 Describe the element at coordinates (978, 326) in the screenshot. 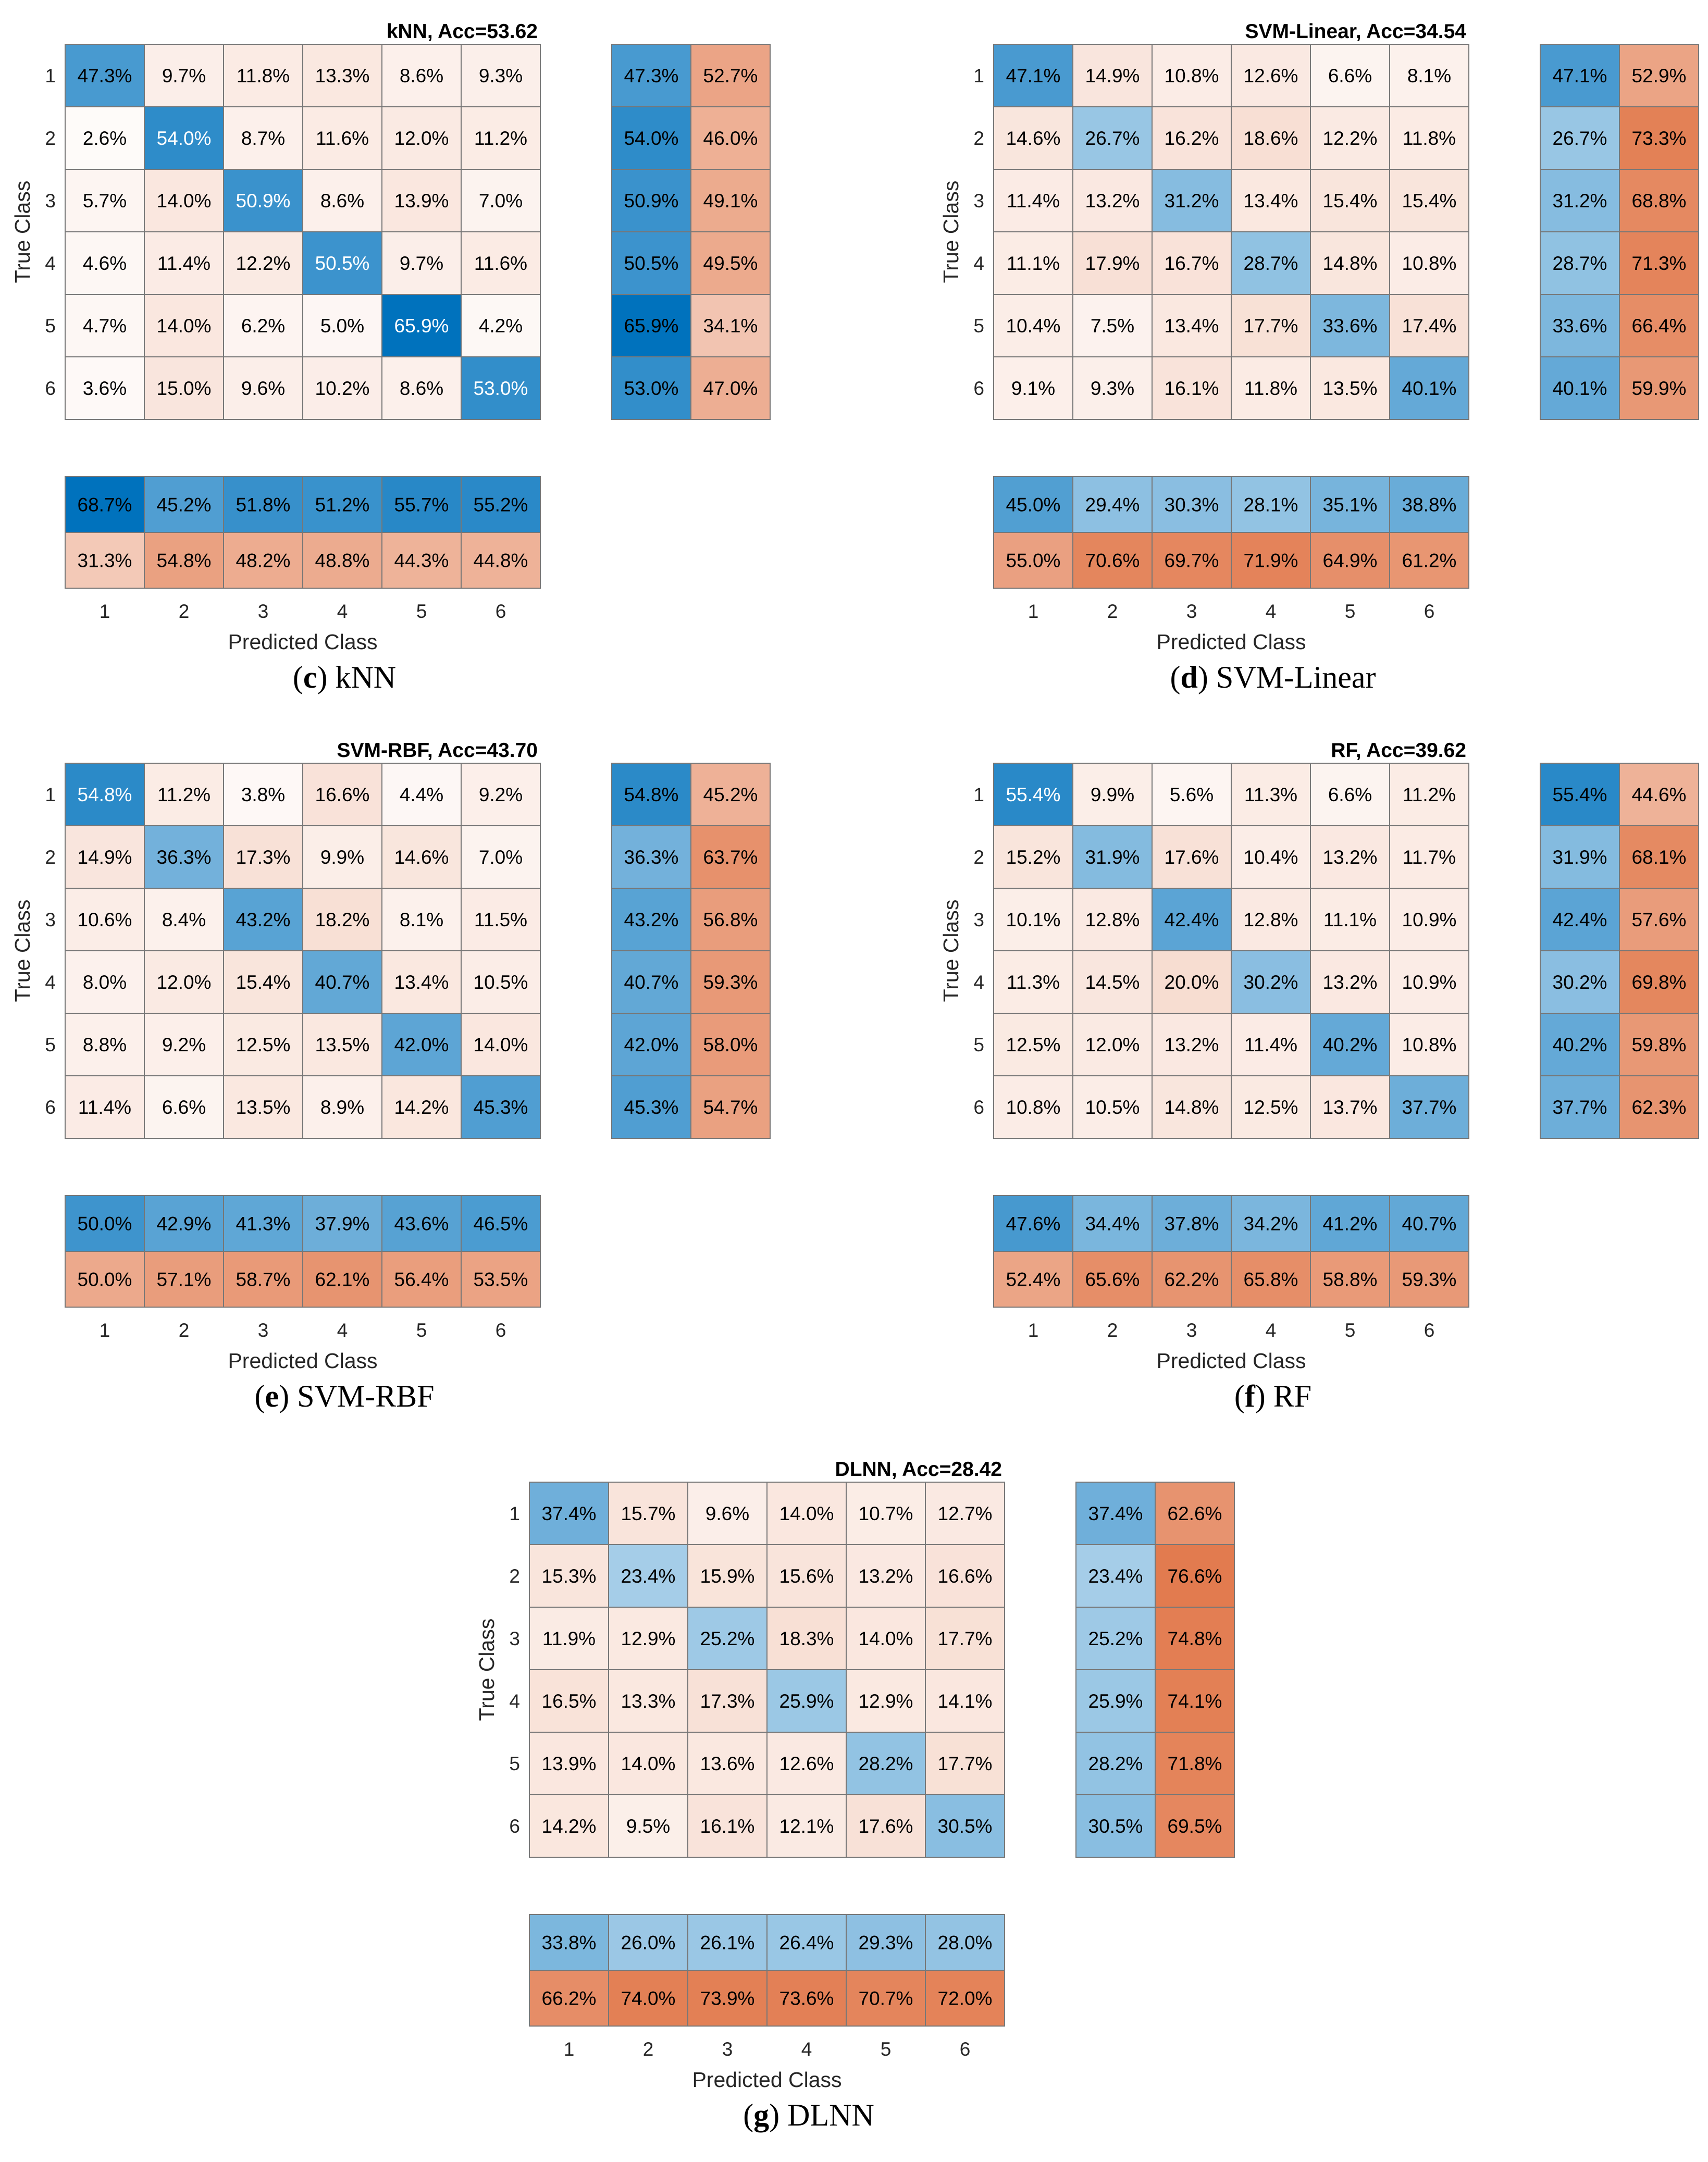

I see `y-tick-label: 5` at that location.